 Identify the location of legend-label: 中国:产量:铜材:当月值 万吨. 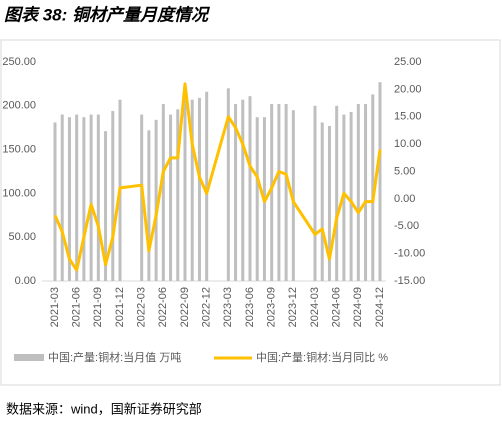
(114, 357).